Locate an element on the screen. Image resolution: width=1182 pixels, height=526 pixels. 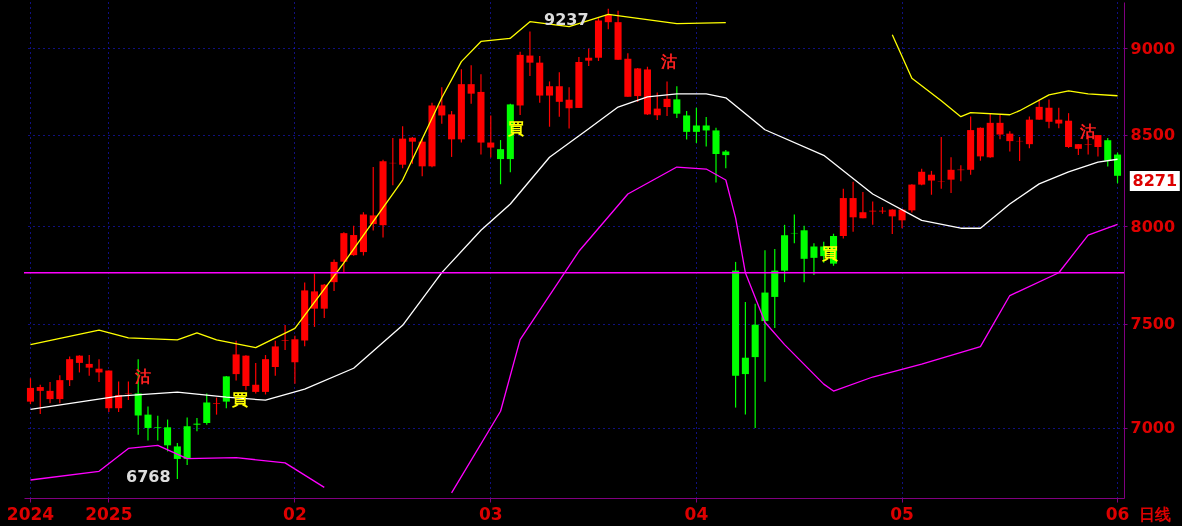
y-tick-label: 9000 is located at coordinates (1153, 48).